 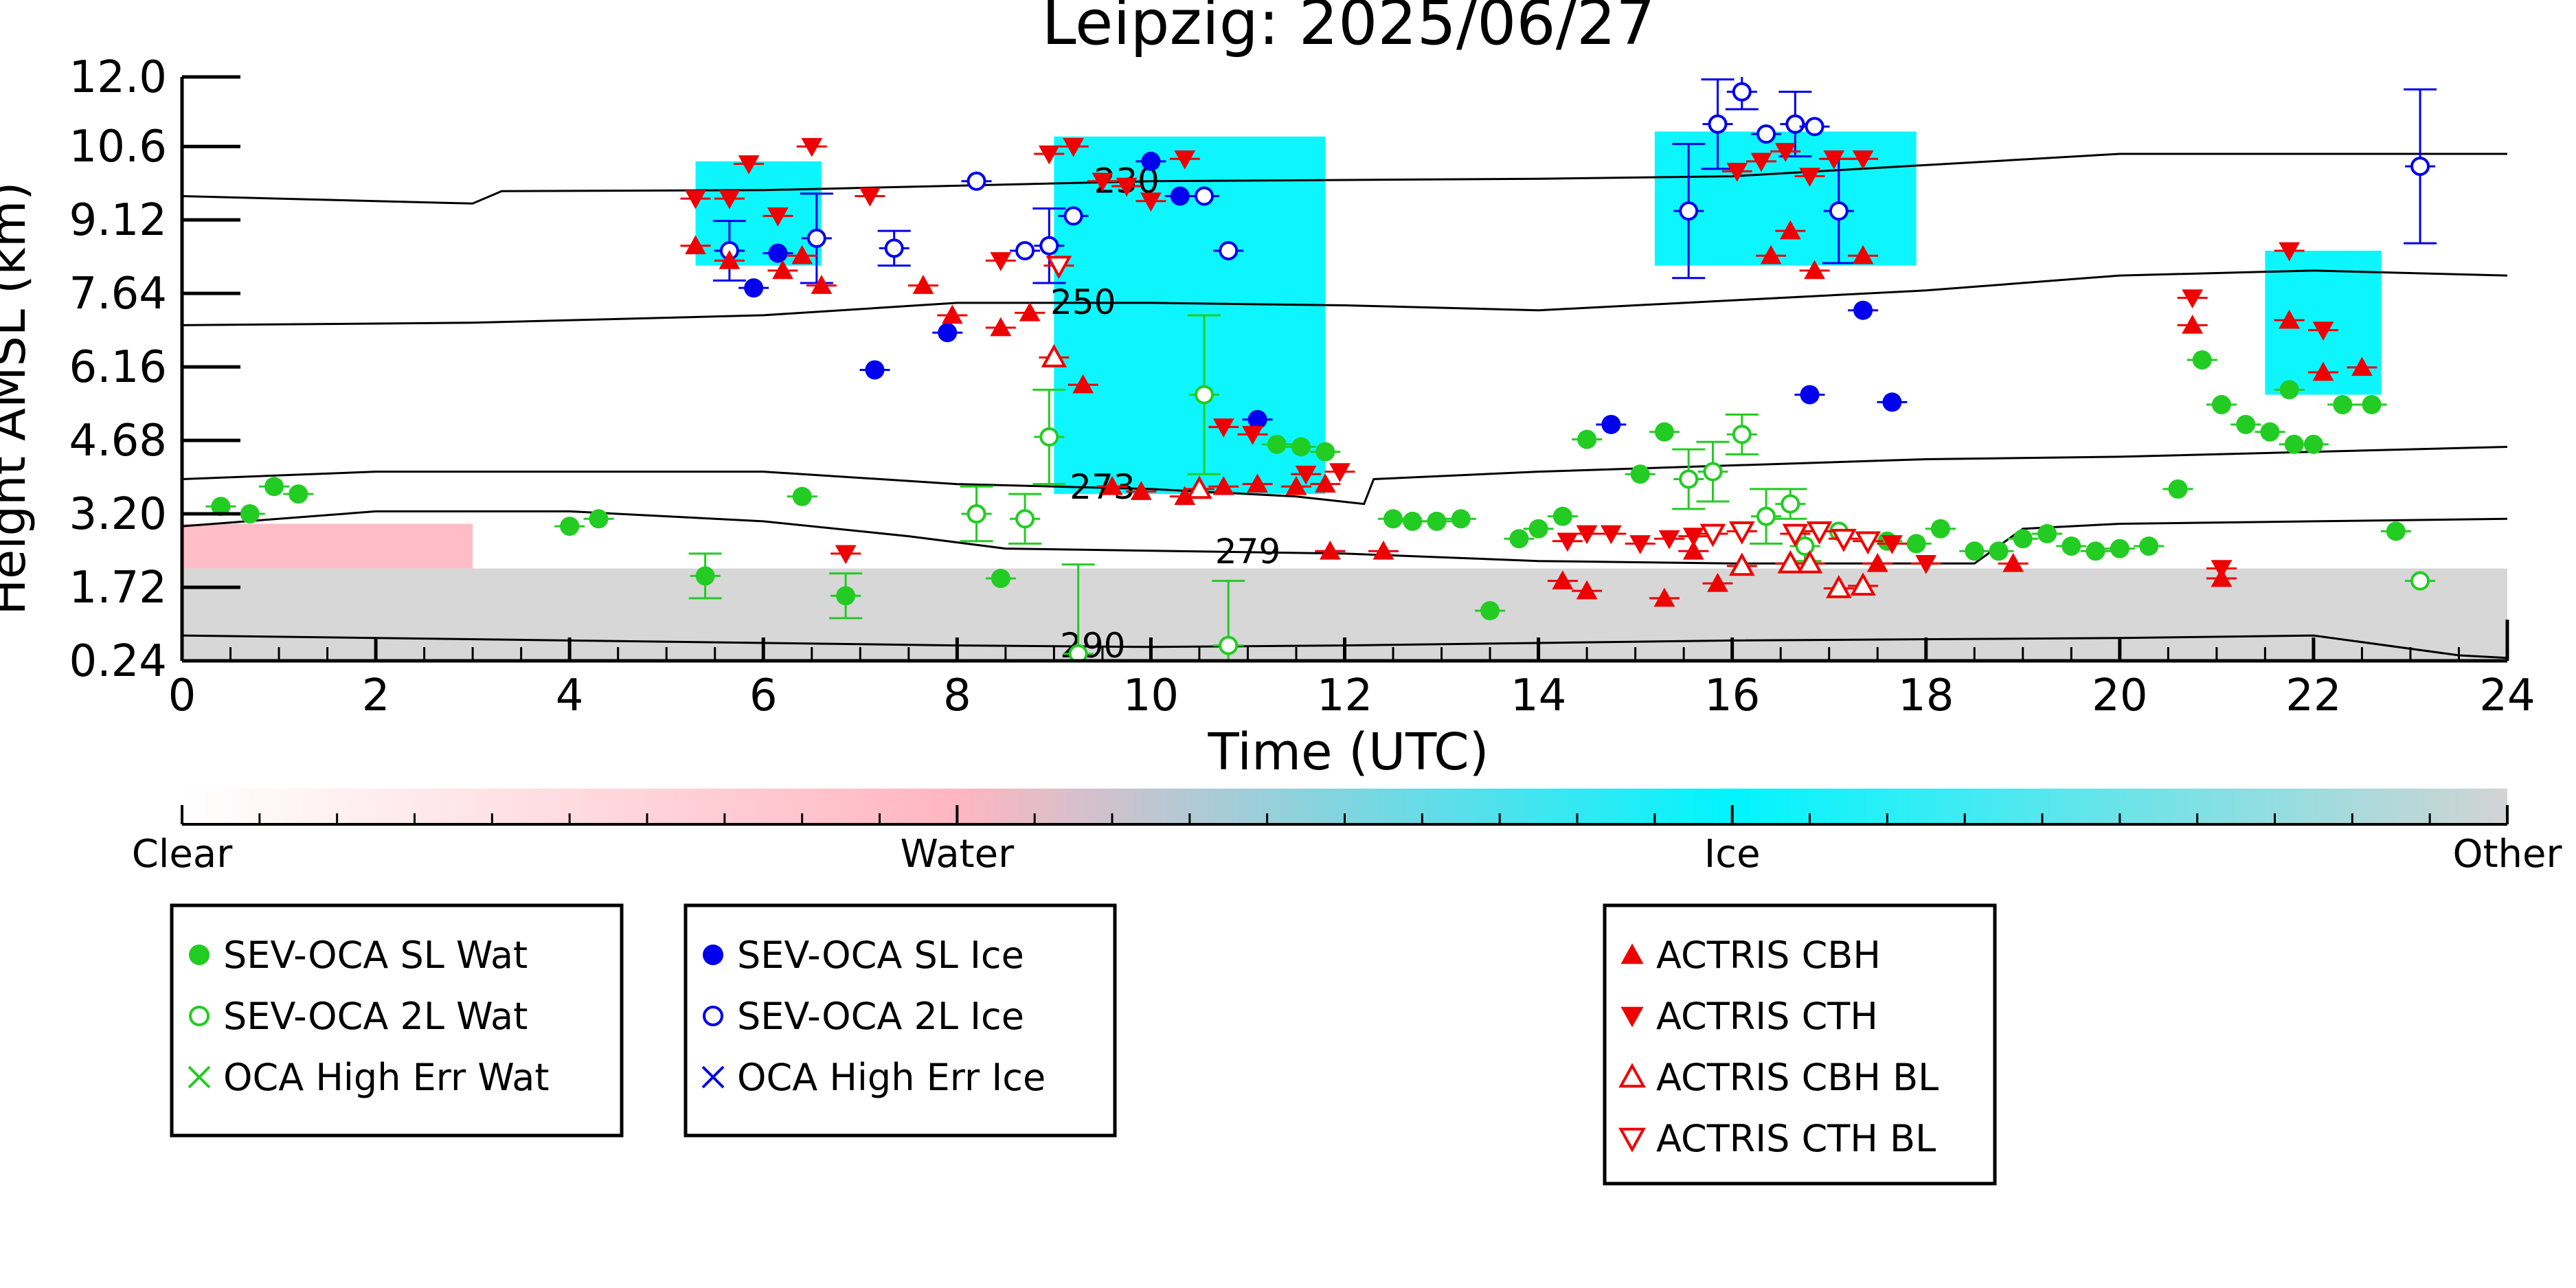 What do you see at coordinates (118, 367) in the screenshot?
I see `y-tick-label: 6.16` at bounding box center [118, 367].